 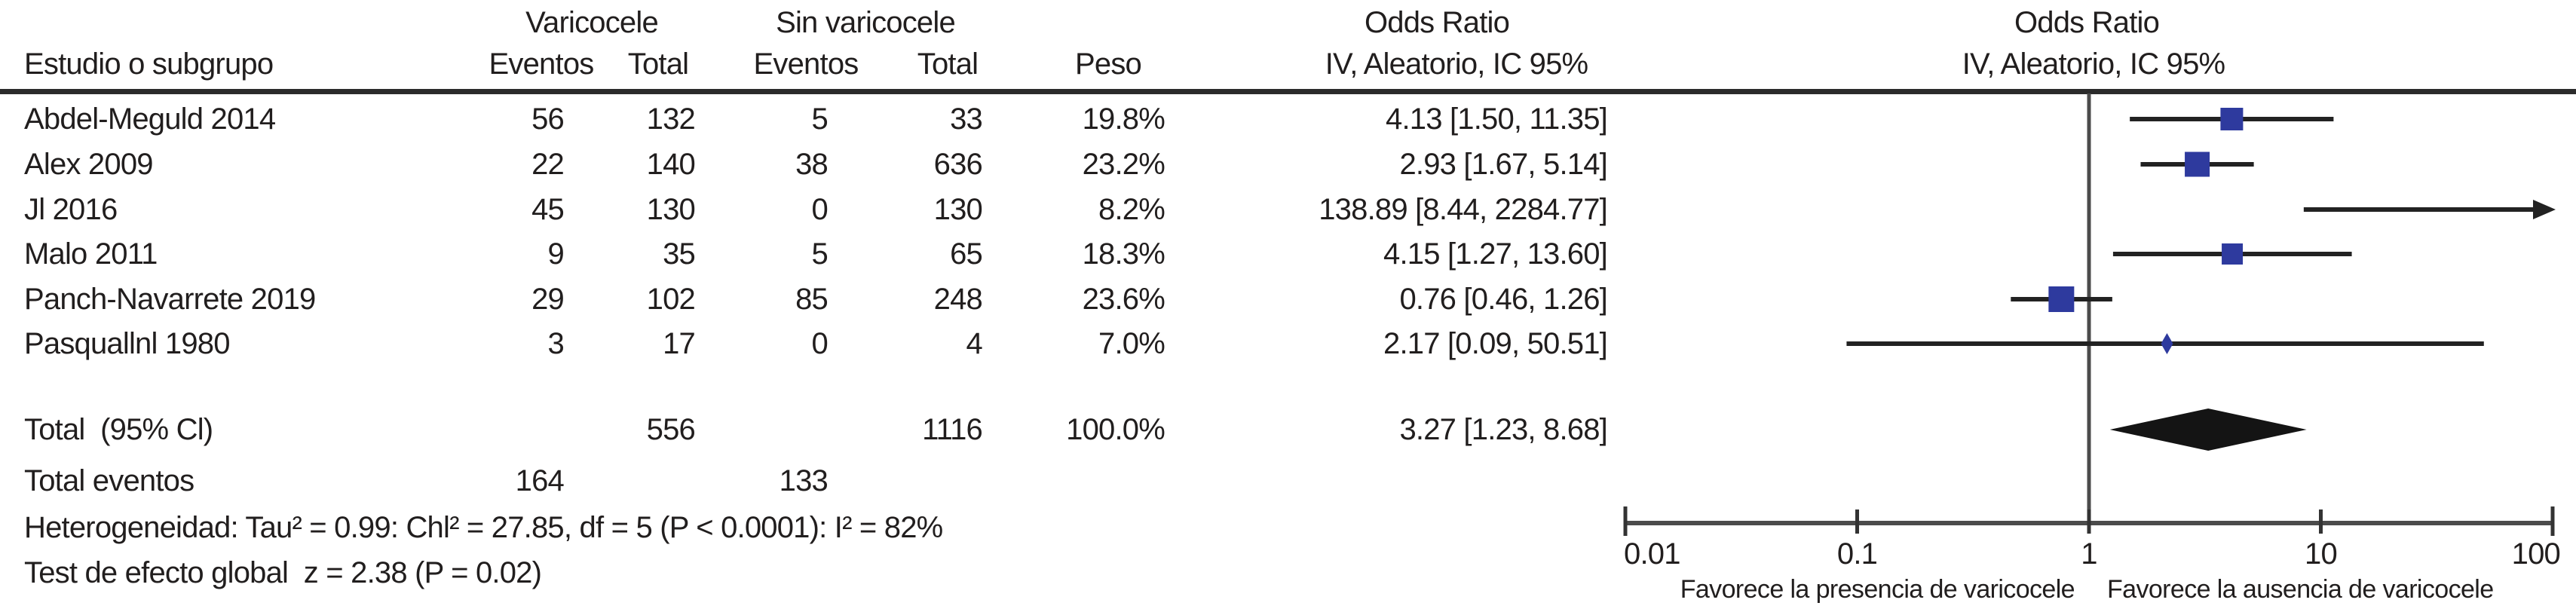 What do you see at coordinates (1495, 254) in the screenshot?
I see `or-ci-text: 4.15 [1.27, 13.60]` at bounding box center [1495, 254].